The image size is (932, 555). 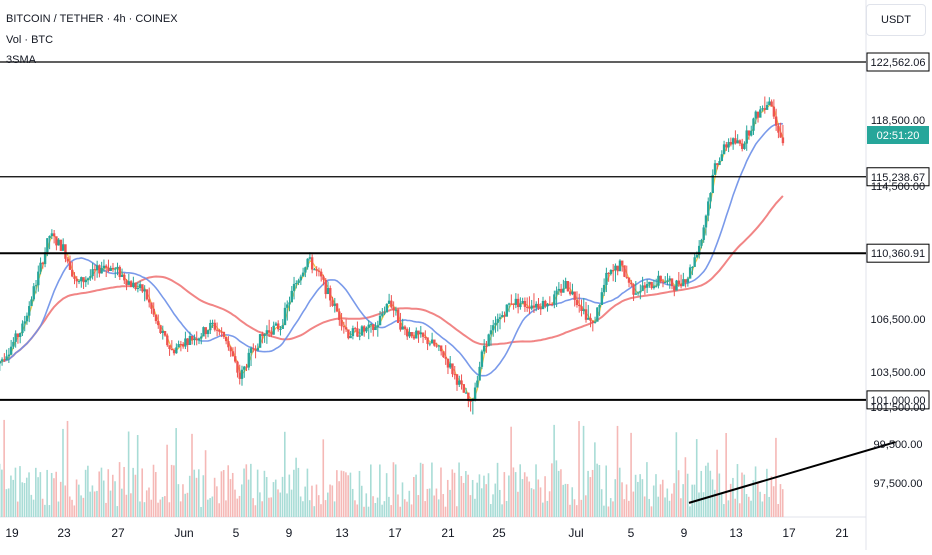 I want to click on volume-legend: Vol · BTC, so click(x=29, y=40).